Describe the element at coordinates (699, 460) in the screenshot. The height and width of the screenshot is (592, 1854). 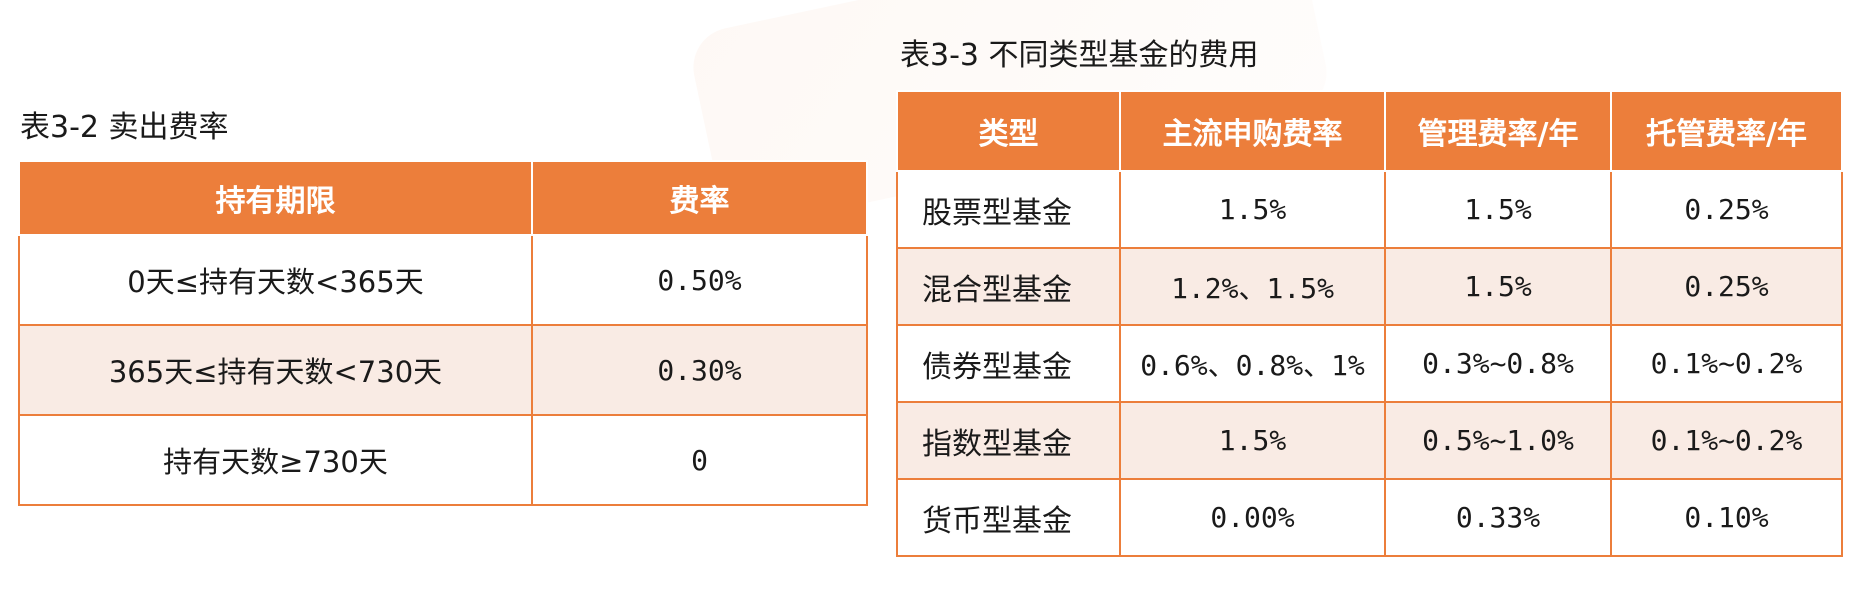
I see `fee-rate-cell: 0` at that location.